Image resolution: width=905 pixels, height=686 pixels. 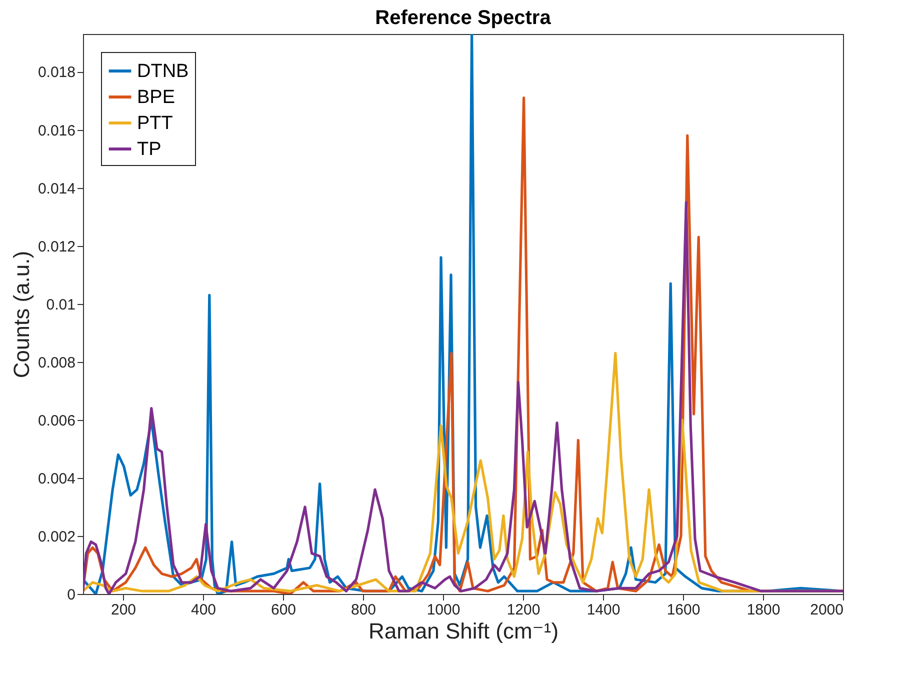 I want to click on x-axis-title: Raman Shift (cm⁻¹), so click(x=463, y=631).